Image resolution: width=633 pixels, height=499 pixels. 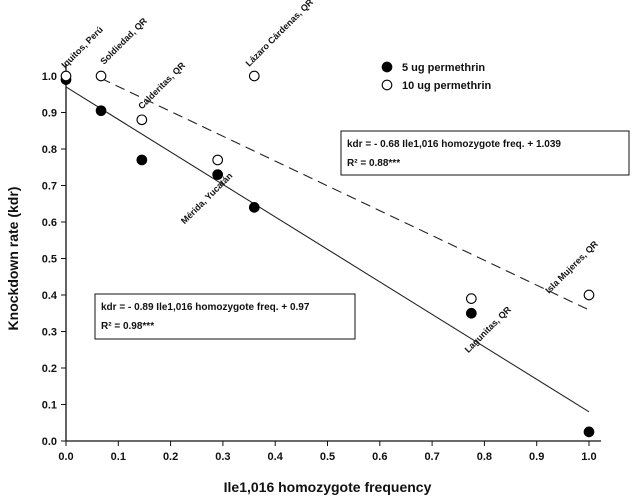 I want to click on y-axis-title: Knockdown rate (kdr), so click(x=13, y=259).